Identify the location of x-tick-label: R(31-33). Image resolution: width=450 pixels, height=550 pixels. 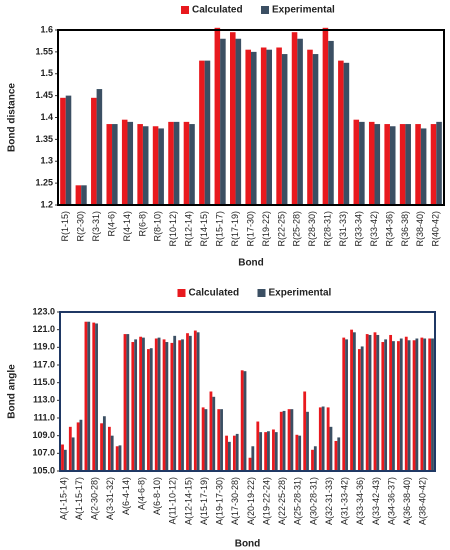
(343, 229).